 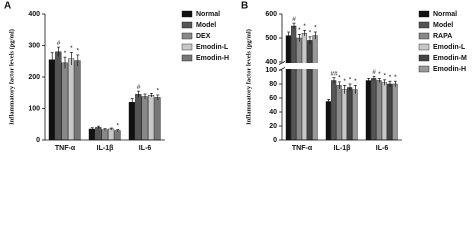 I want to click on y-tick-label: 200, so click(x=34, y=77).